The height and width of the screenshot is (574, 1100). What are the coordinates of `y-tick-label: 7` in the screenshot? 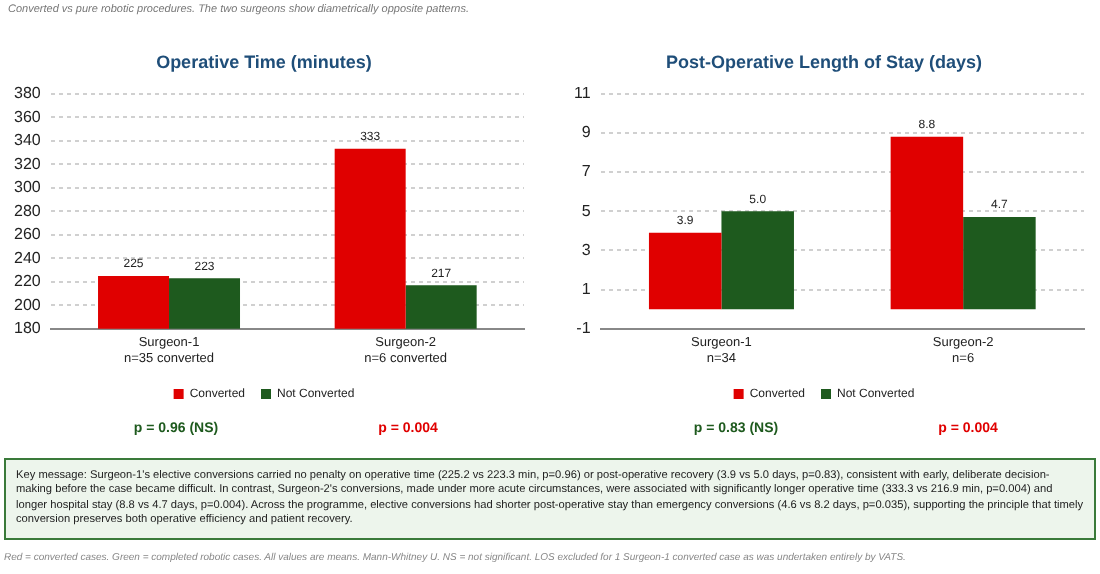 It's located at (586, 171).